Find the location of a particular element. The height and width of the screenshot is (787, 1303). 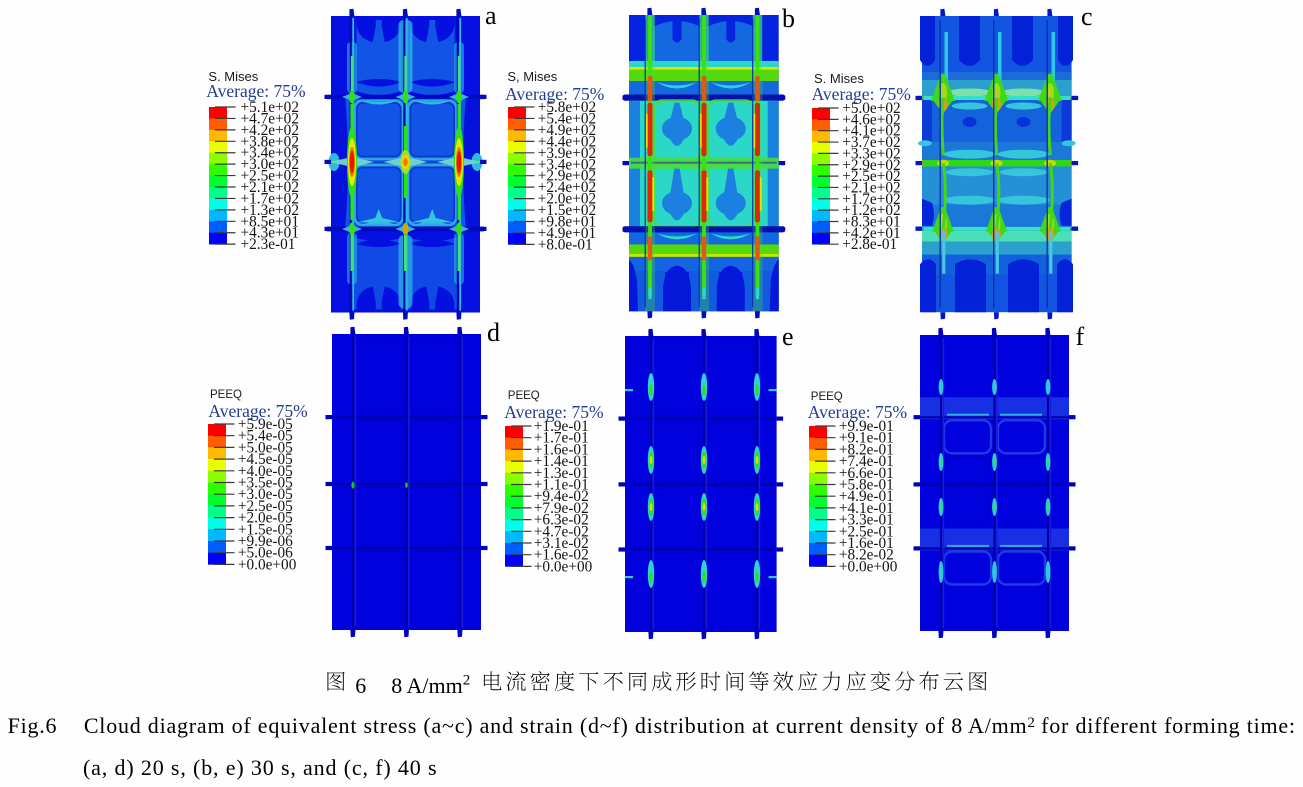

svg-text: +6.3e-02 is located at coordinates (561, 519).